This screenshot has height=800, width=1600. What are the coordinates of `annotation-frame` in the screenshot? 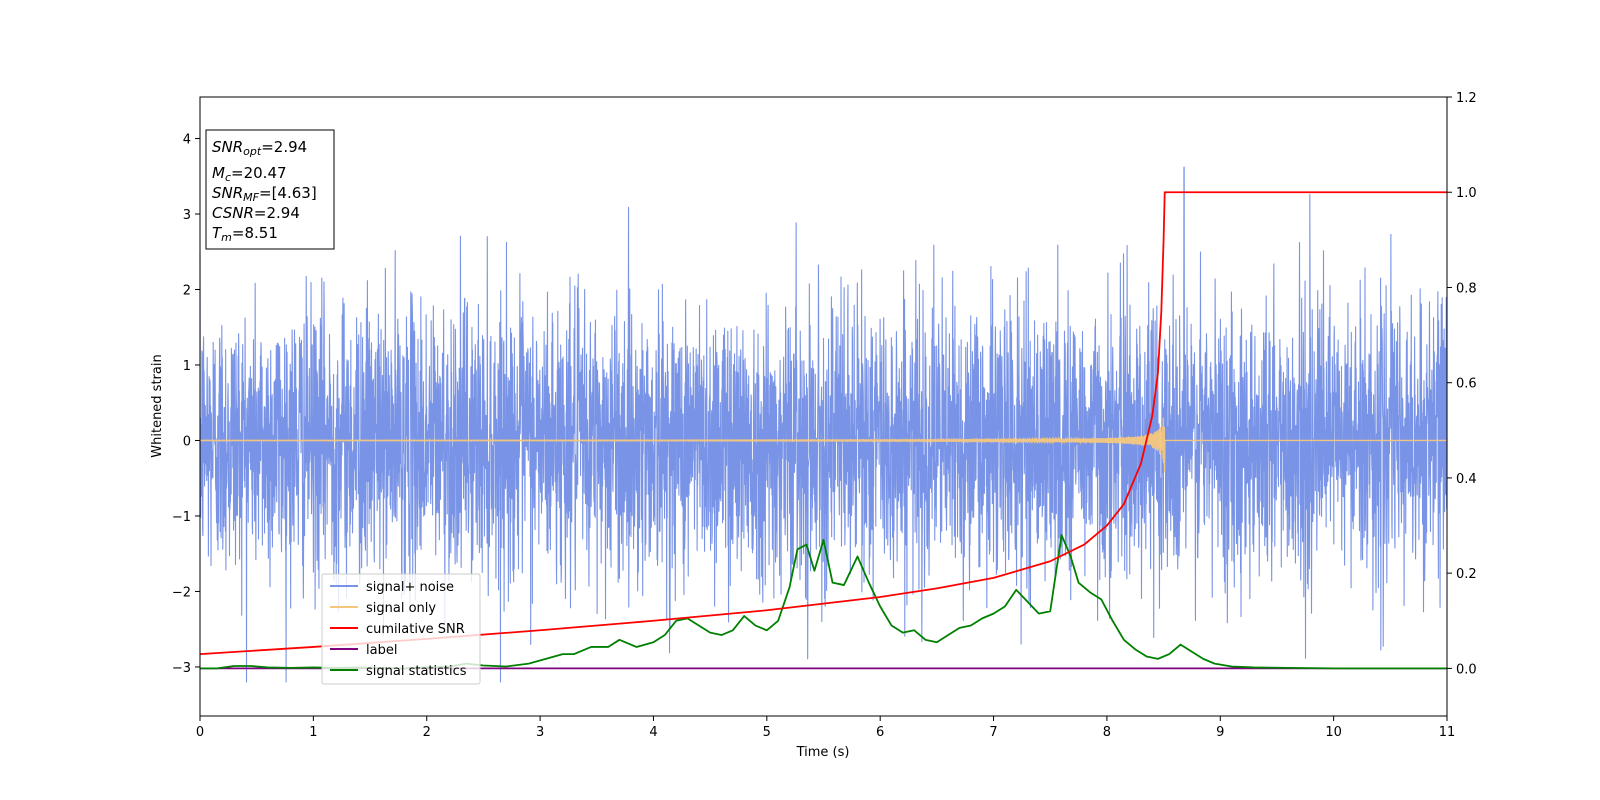 It's located at (270, 189).